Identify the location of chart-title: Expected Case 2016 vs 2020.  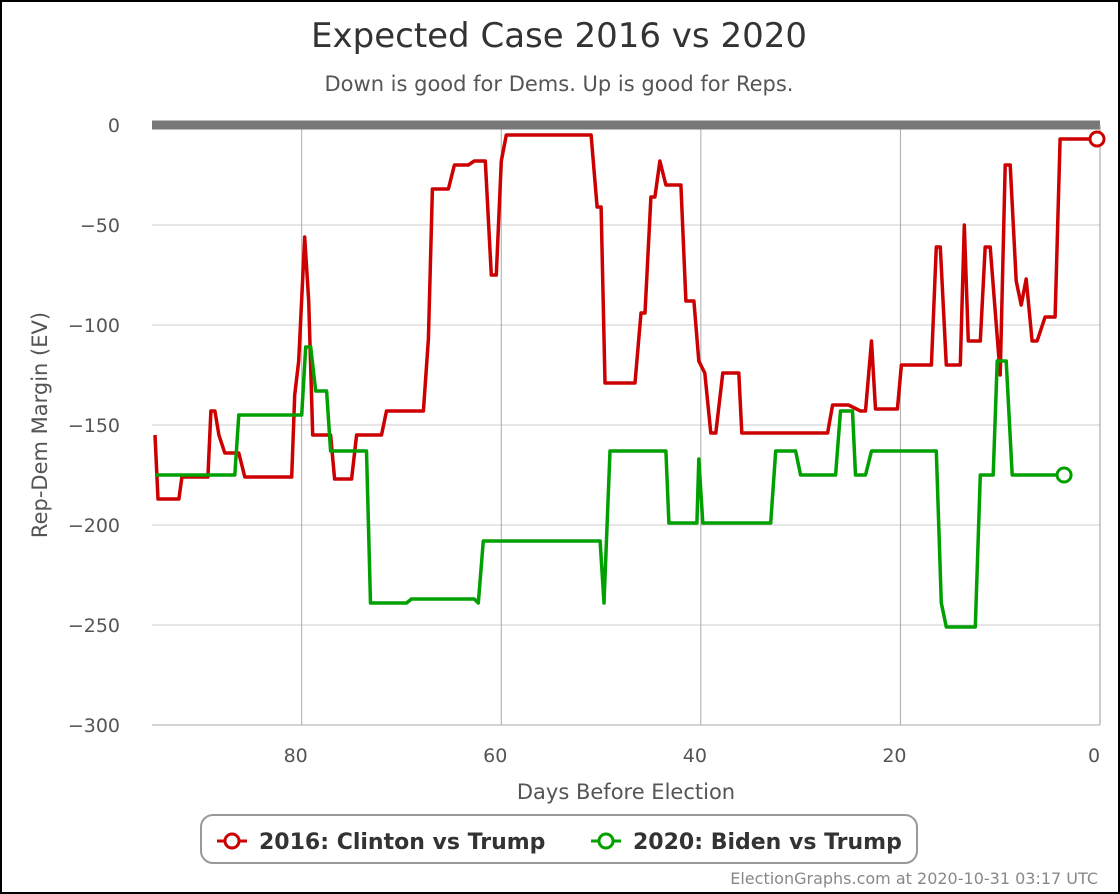
(559, 36).